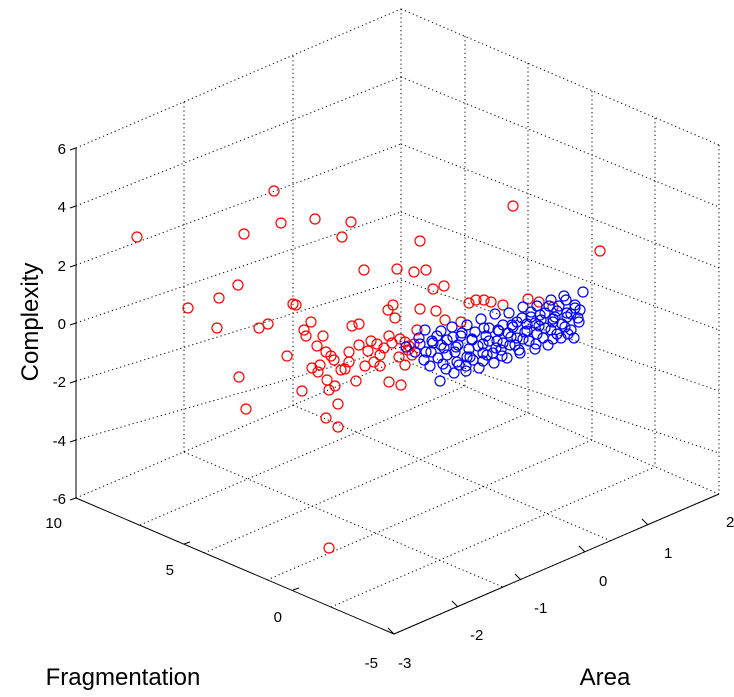  Describe the element at coordinates (603, 581) in the screenshot. I see `x-tick-label: 0` at that location.